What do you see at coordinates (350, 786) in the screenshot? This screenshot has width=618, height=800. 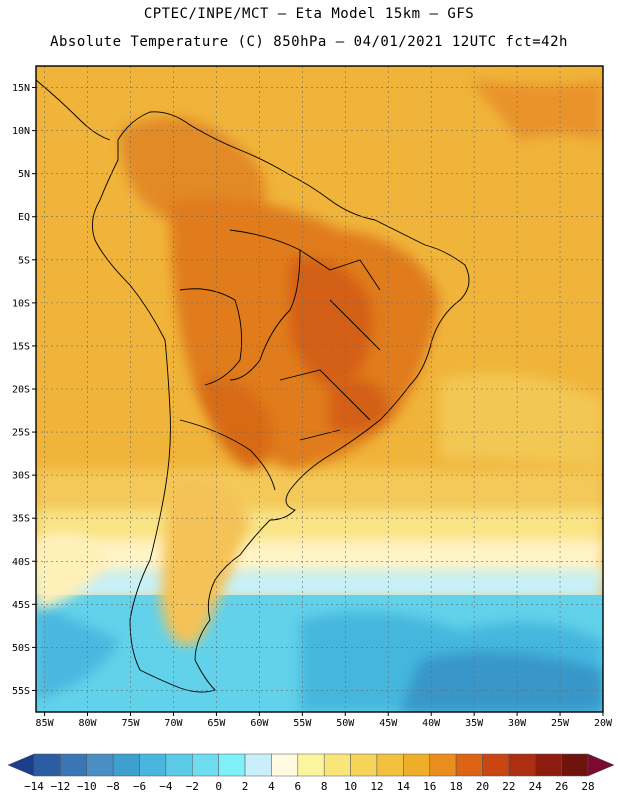 I see `colorbar-label: 10` at bounding box center [350, 786].